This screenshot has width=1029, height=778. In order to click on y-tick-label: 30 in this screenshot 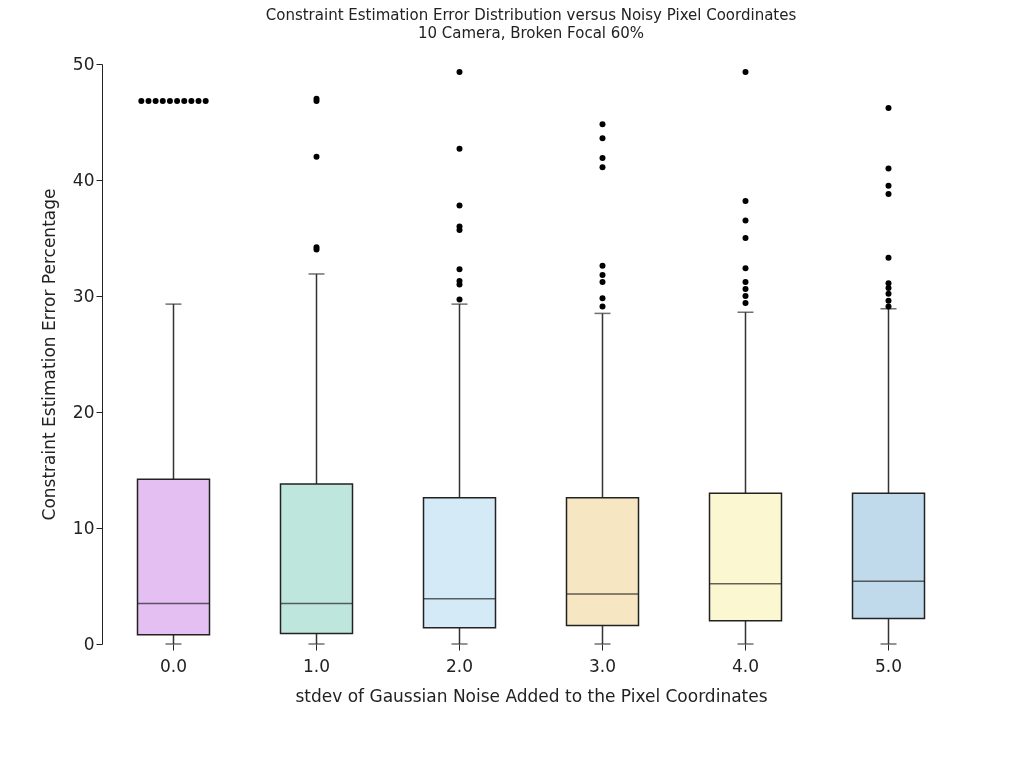, I will do `click(83, 295)`.